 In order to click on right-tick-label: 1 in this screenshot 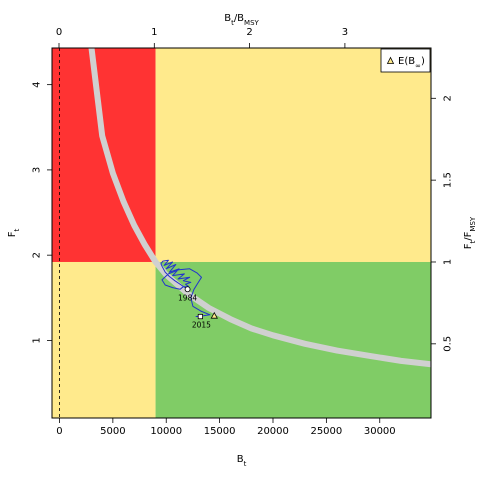, I will do `click(448, 262)`.